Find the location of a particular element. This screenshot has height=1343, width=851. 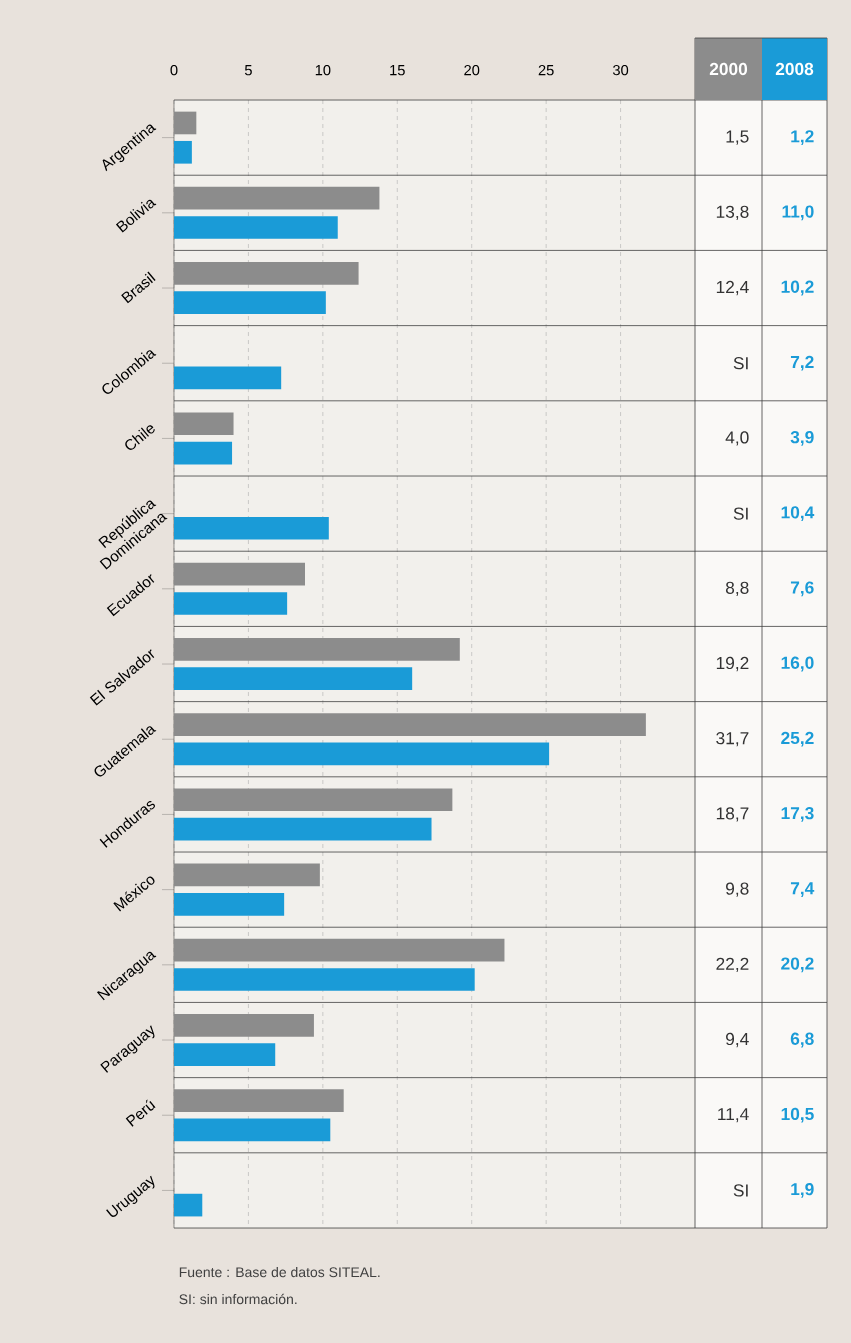

data-label: 1,5 is located at coordinates (737, 137).